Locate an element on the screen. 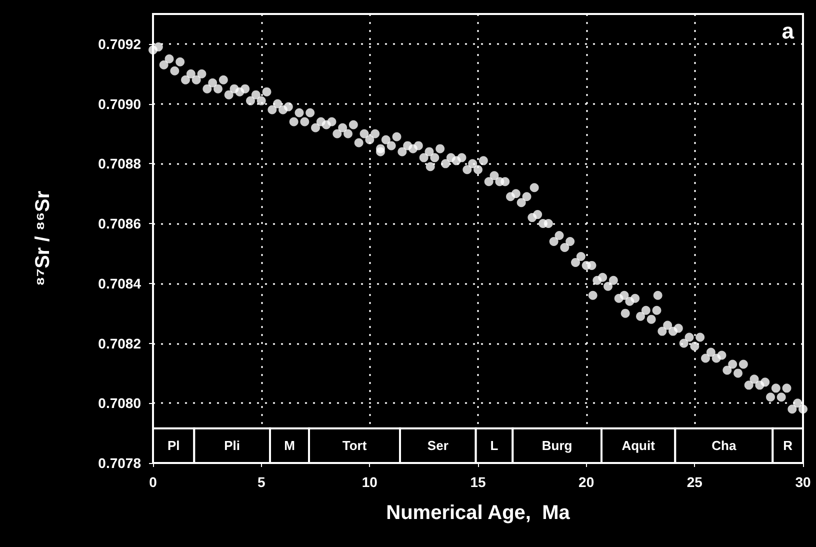 The width and height of the screenshot is (816, 547). band-label: Ser is located at coordinates (437, 446).